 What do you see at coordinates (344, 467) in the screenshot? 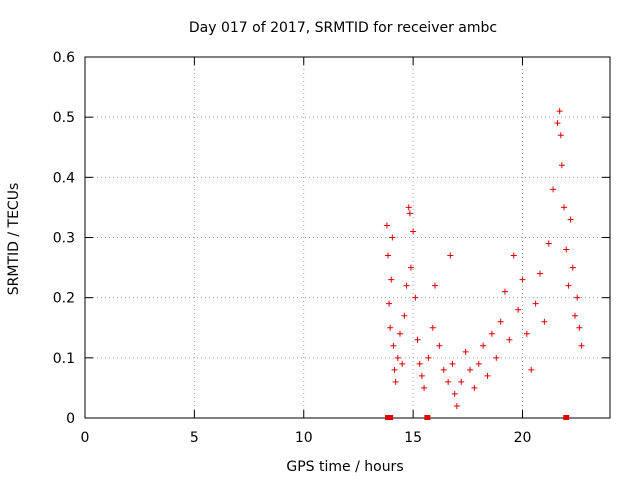
I see `x-axis-label: GPS time / hours` at bounding box center [344, 467].